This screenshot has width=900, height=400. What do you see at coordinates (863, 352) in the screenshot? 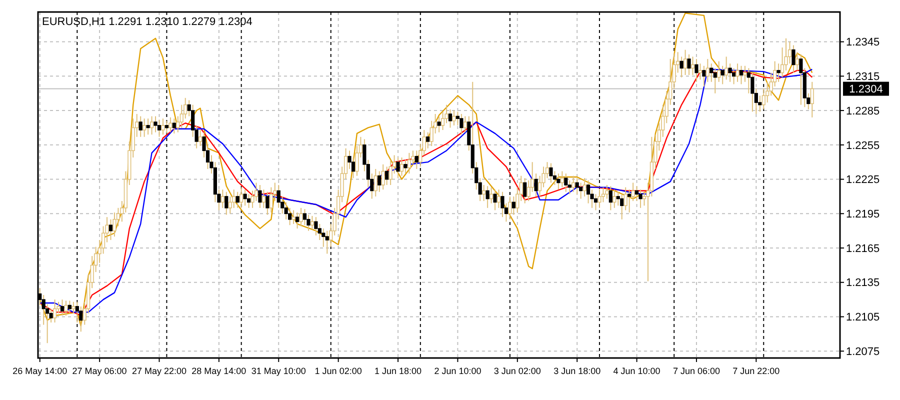
I see `y-tick-label: 1.2075` at bounding box center [863, 352].